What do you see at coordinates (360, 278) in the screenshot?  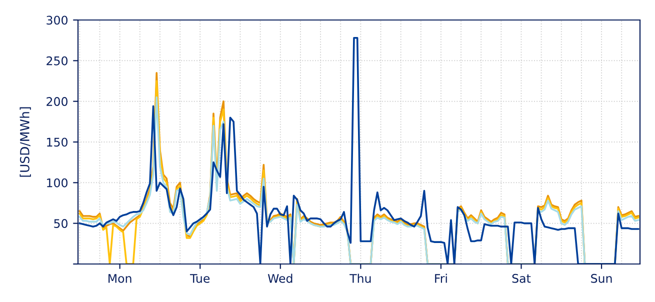 I see `x-tick-label: Thu` at bounding box center [360, 278].